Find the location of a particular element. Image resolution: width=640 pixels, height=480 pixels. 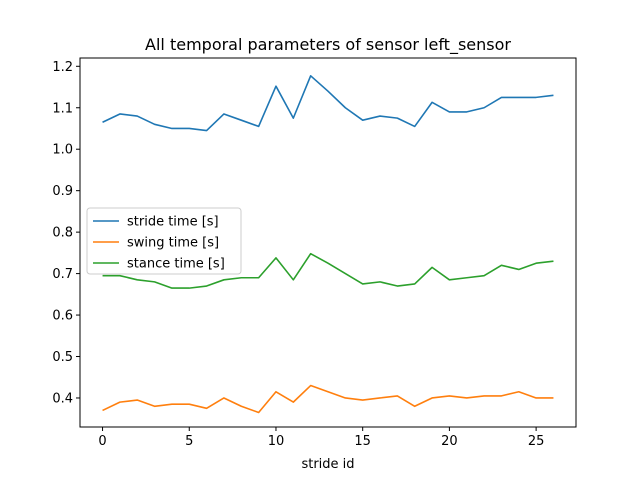

y-tick-label: 1.2 is located at coordinates (62, 67).